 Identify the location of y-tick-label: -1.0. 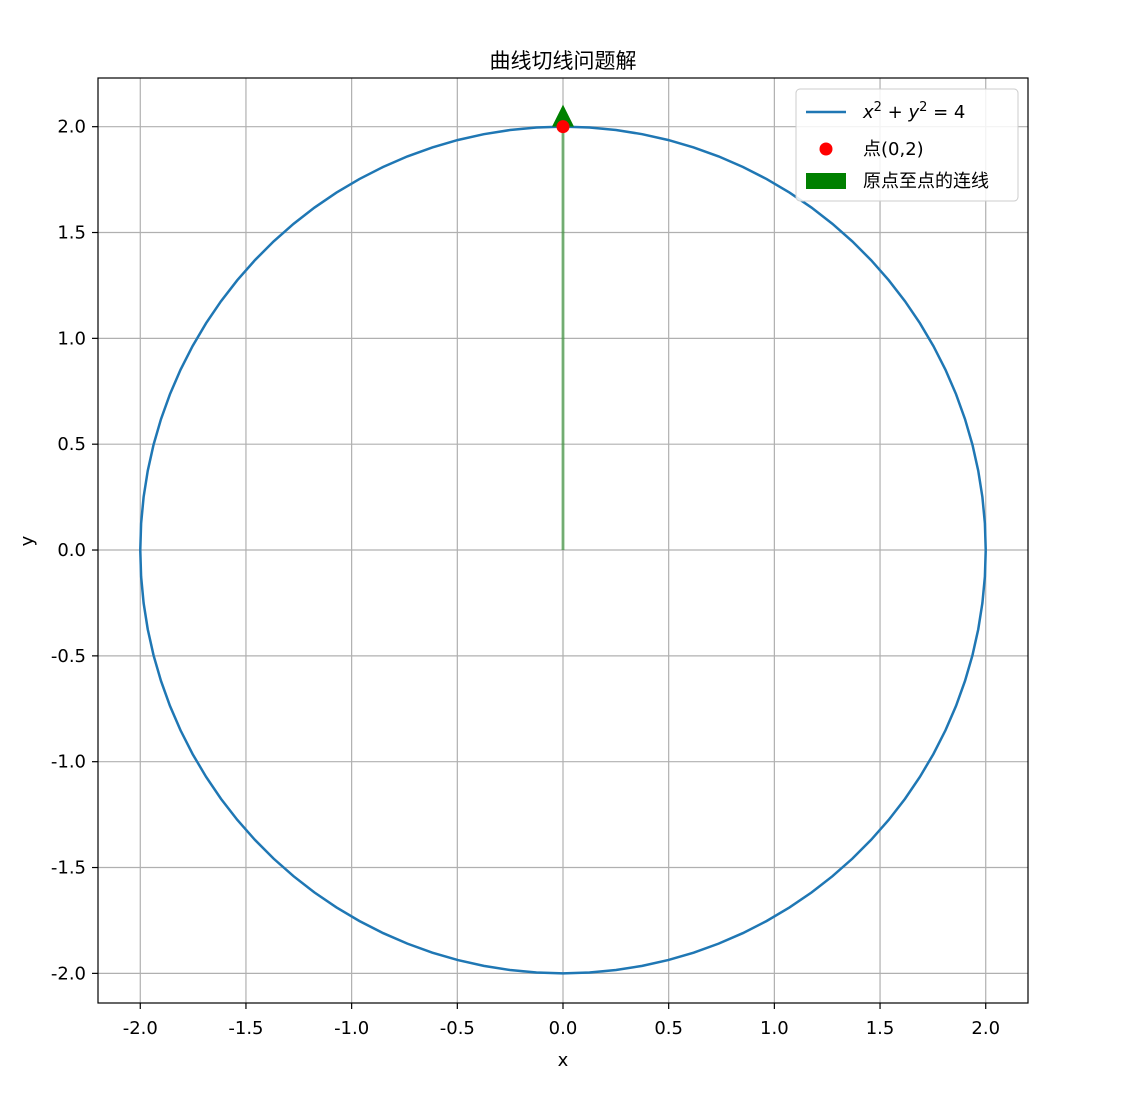
(68, 762).